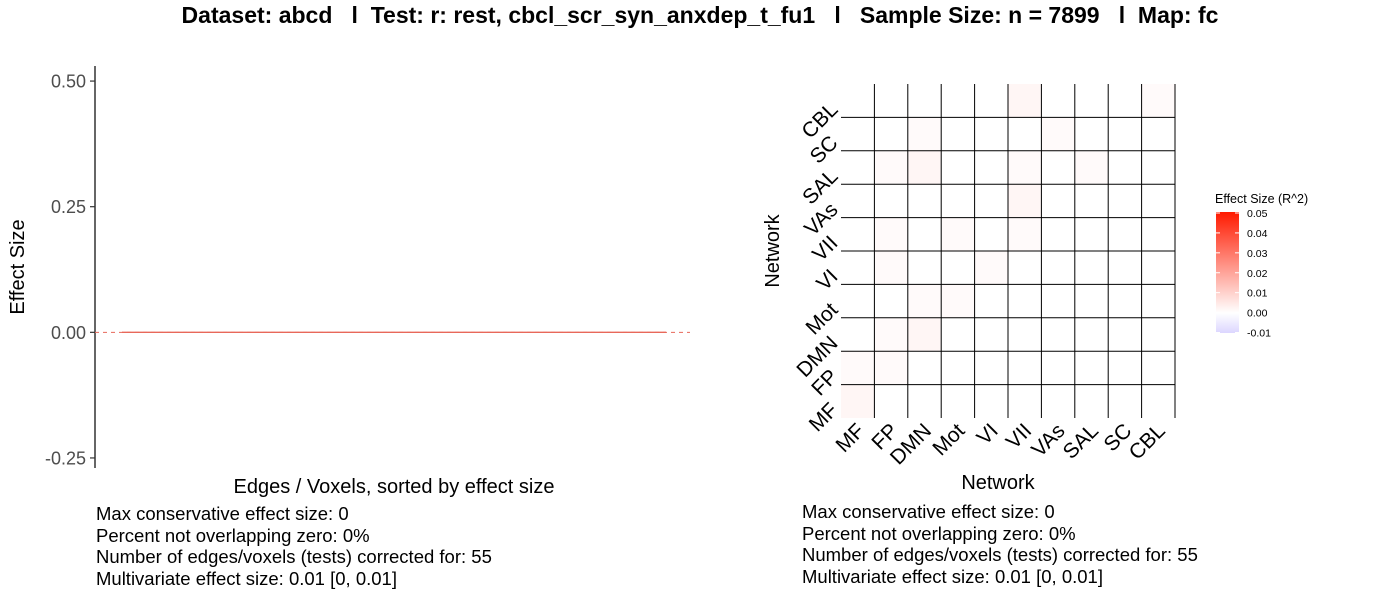 The height and width of the screenshot is (600, 1400). What do you see at coordinates (824, 418) in the screenshot?
I see `heatmap-y-tick-label: MF` at bounding box center [824, 418].